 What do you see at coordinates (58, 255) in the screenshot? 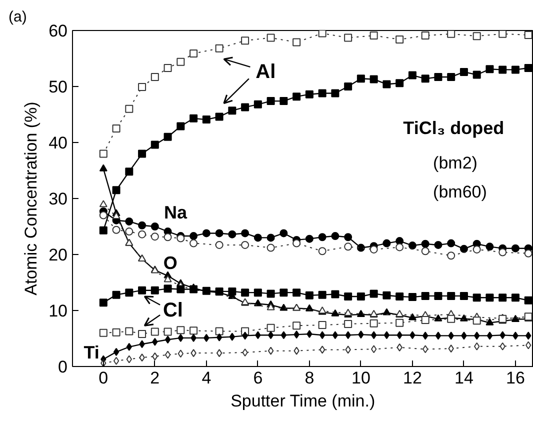
I see `y-tick-label: 20` at bounding box center [58, 255].